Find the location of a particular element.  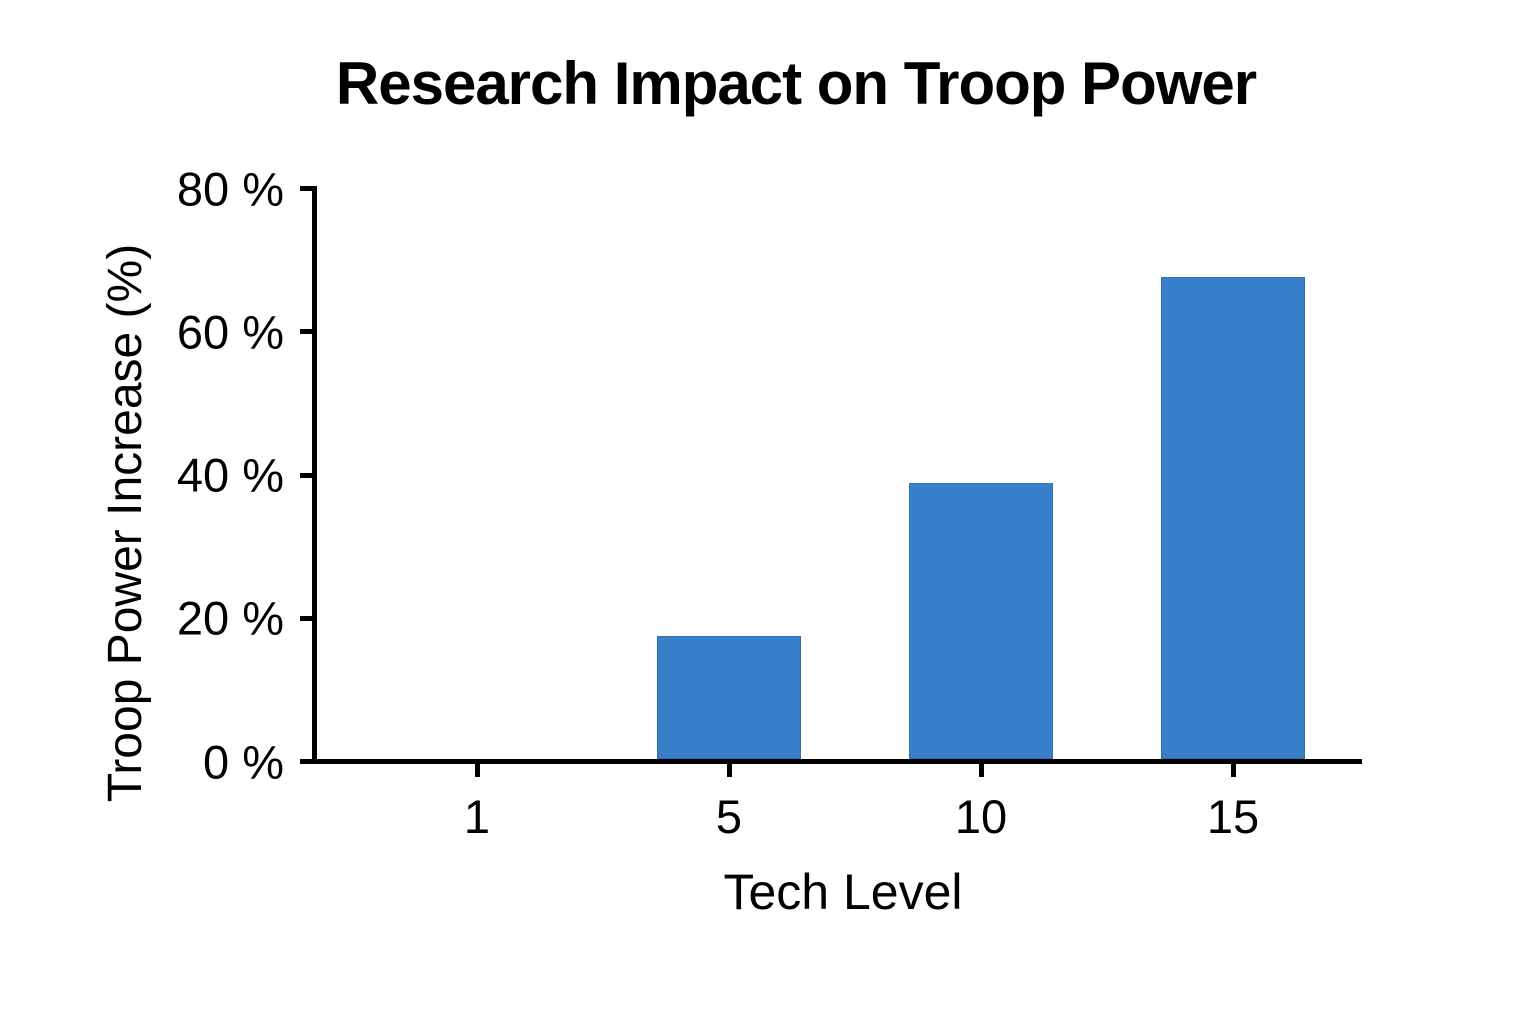

x-tick-label: 15 is located at coordinates (1233, 816).